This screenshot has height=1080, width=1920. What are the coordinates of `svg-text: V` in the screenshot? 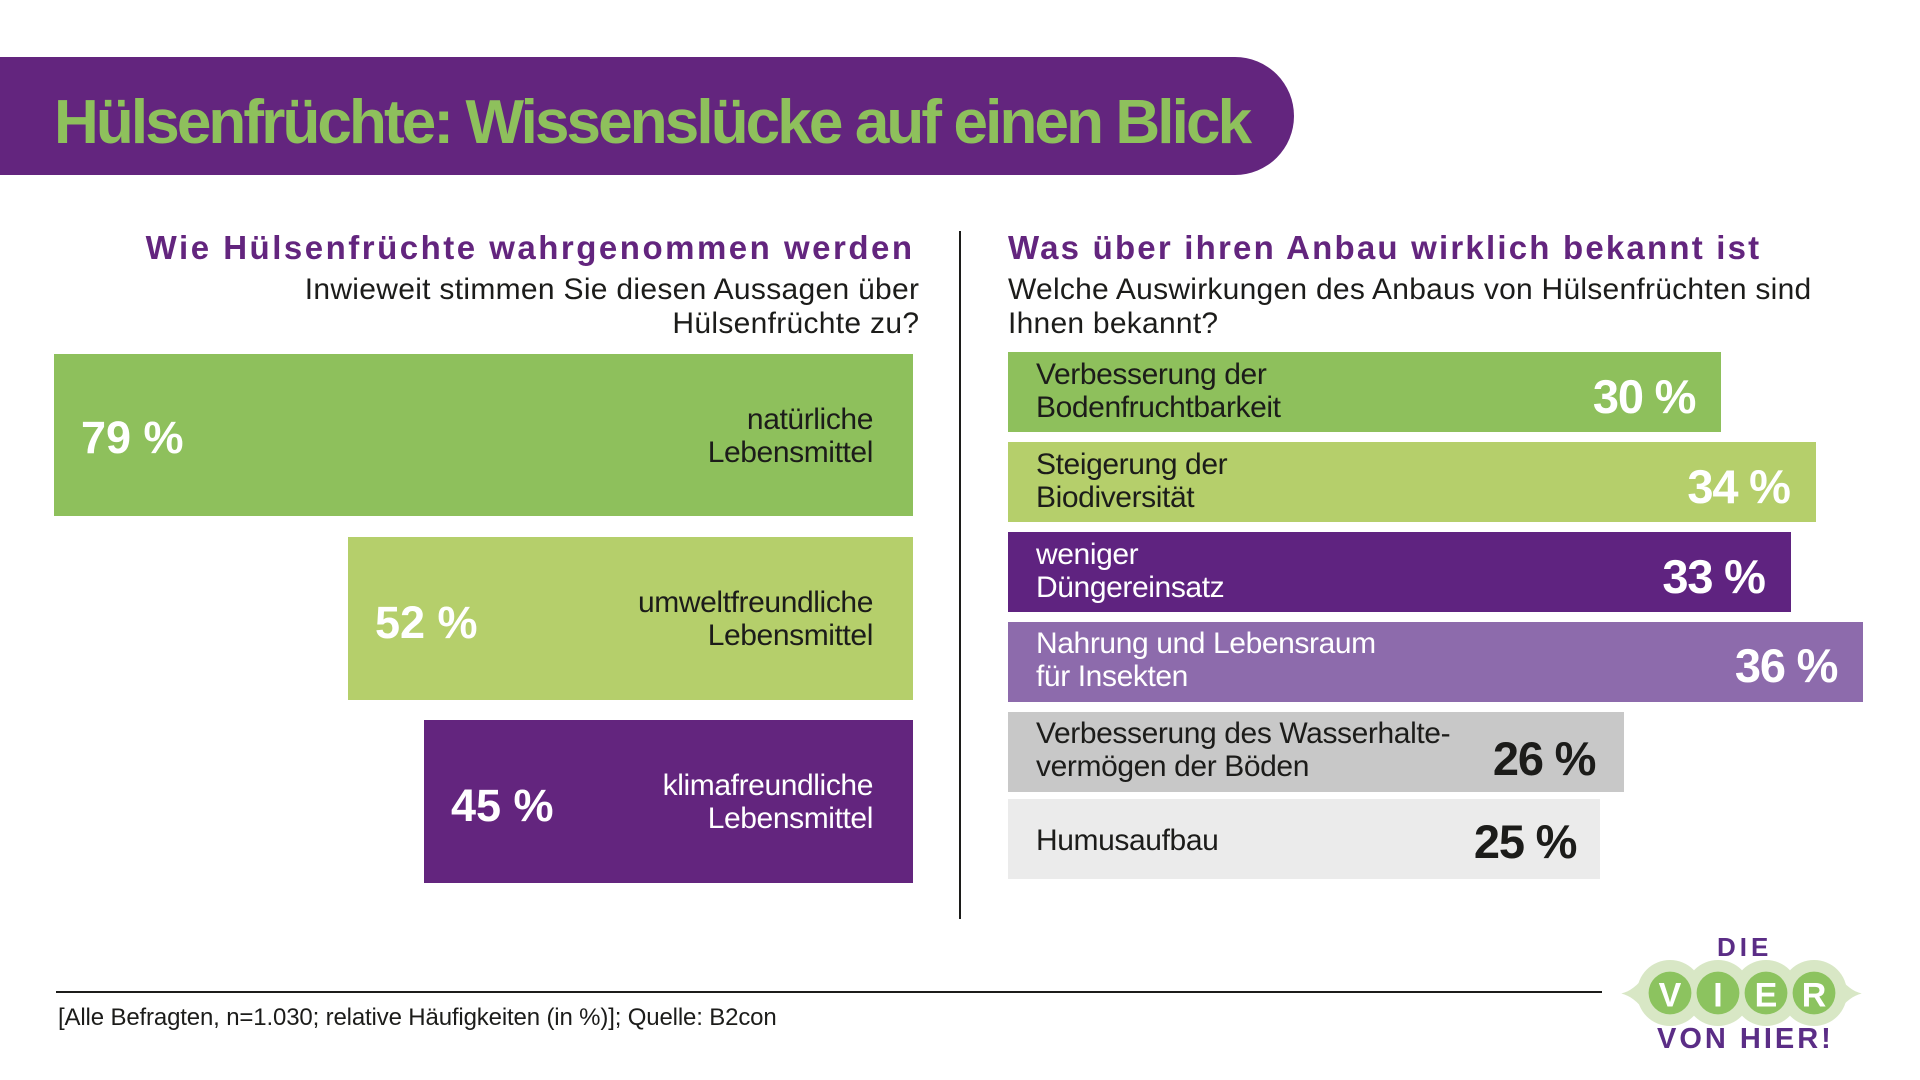 It's located at (1670, 995).